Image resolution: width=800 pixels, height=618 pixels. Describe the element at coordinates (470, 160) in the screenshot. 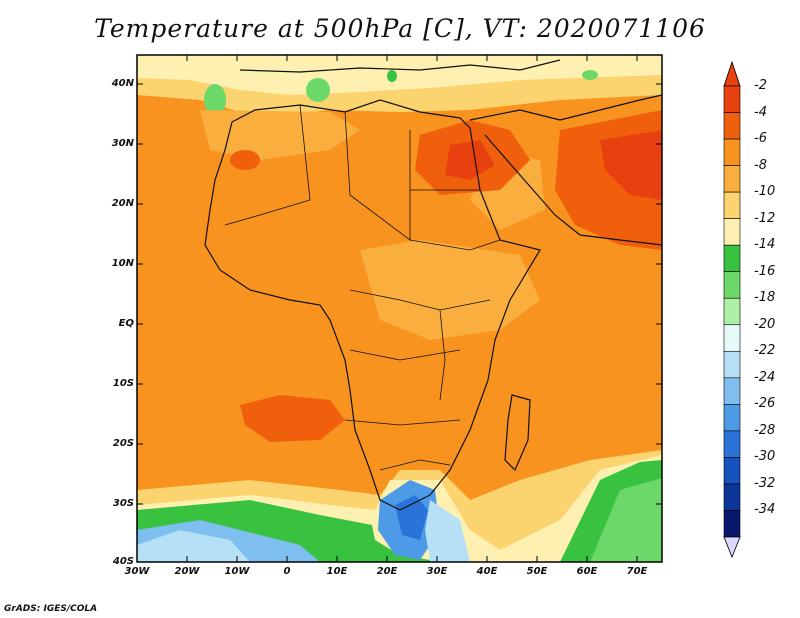

I see `egypt-core` at that location.